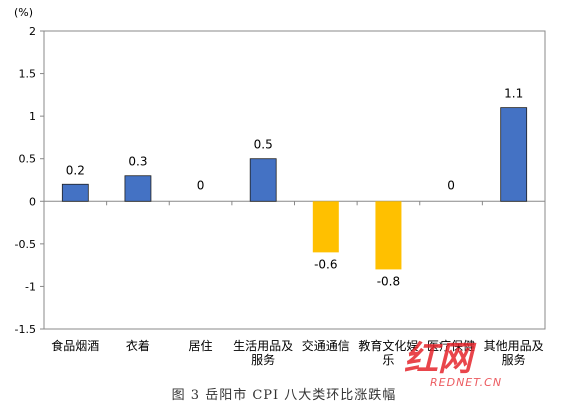 The height and width of the screenshot is (413, 568). I want to click on watermark-subtext: REDNET.CN, so click(466, 382).